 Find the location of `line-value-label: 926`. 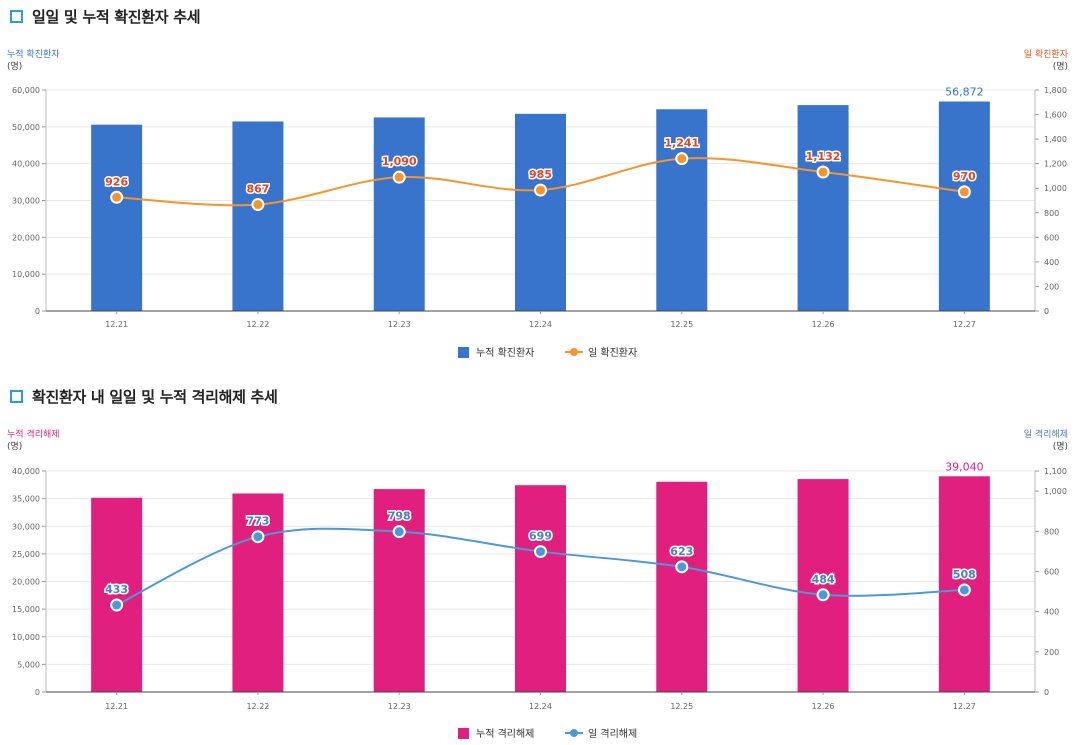

line-value-label: 926 is located at coordinates (116, 181).